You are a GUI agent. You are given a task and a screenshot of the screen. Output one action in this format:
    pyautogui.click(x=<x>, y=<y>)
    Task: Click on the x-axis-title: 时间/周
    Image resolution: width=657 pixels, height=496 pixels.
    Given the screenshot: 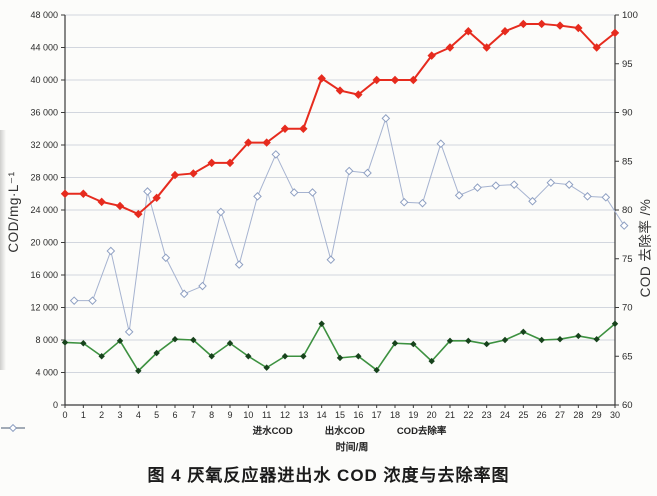 What is the action you would take?
    pyautogui.click(x=352, y=448)
    